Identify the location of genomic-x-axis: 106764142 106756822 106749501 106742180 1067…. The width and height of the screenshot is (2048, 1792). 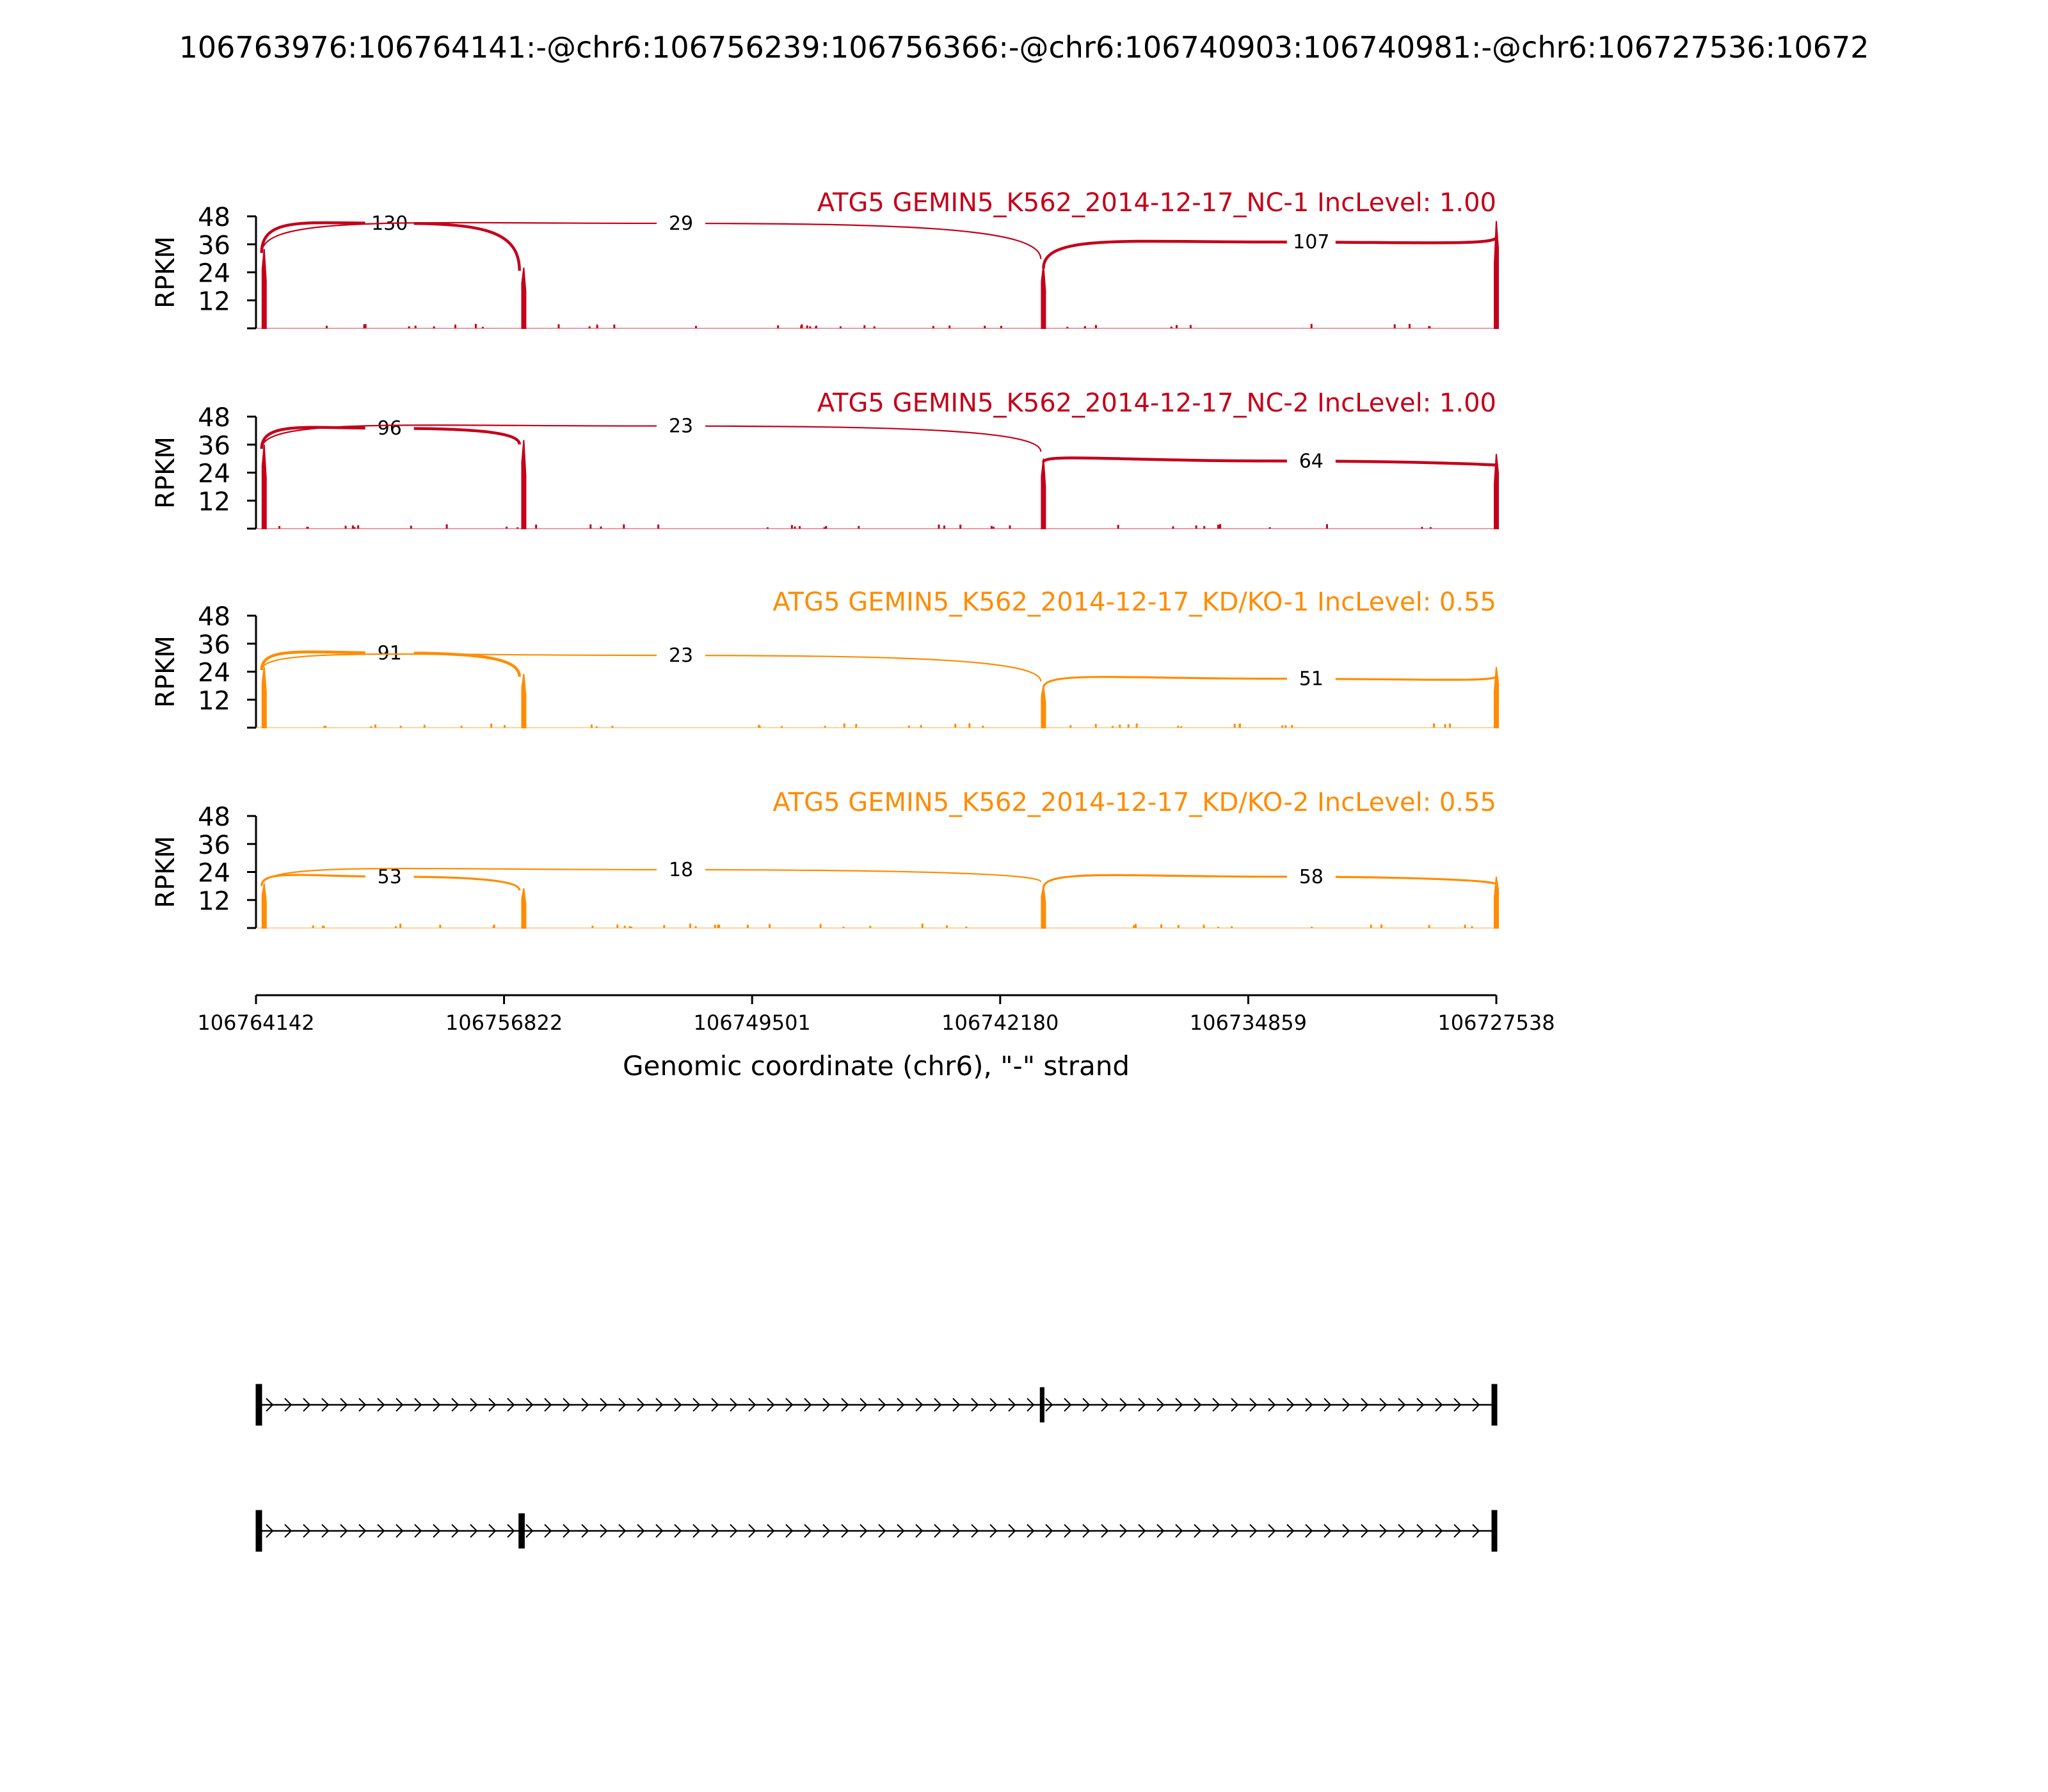
(876, 1038).